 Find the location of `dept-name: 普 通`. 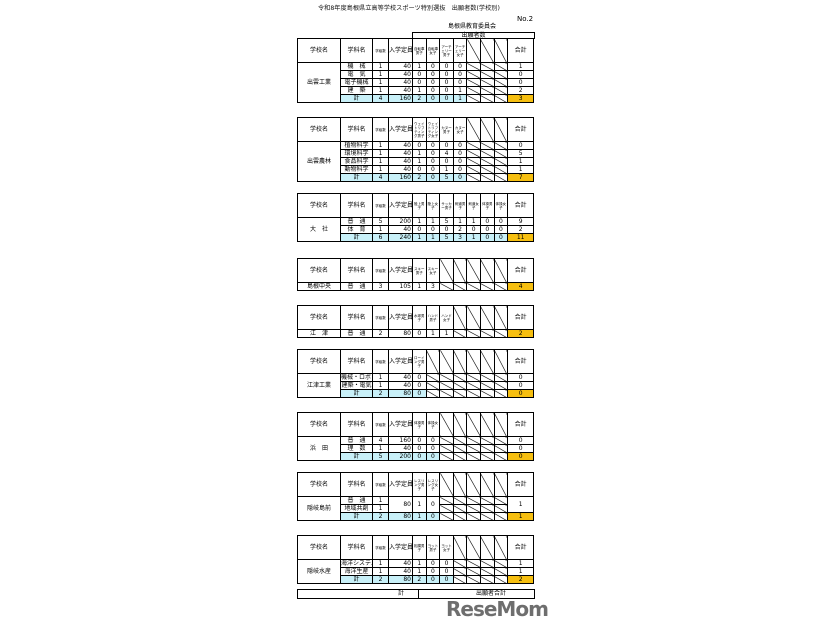

dept-name: 普 通 is located at coordinates (356, 440).